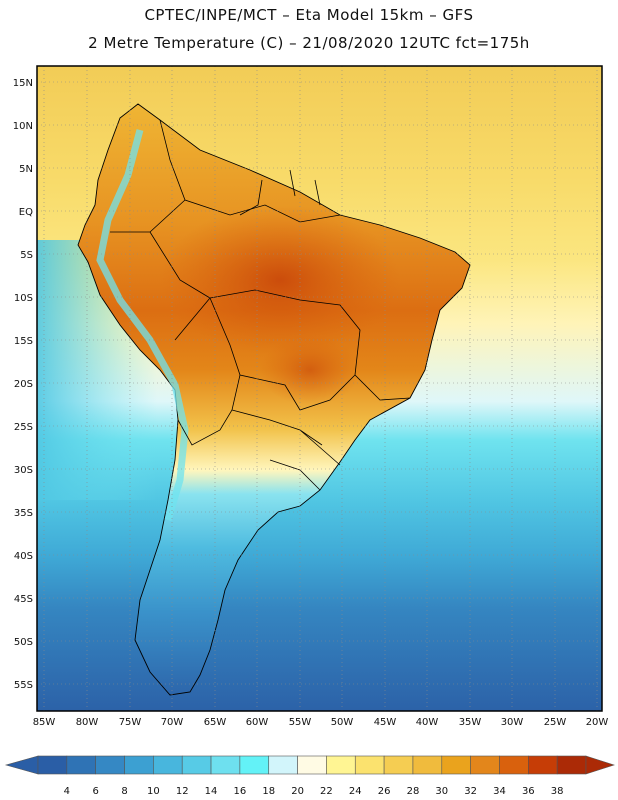 Image resolution: width=618 pixels, height=800 pixels. Describe the element at coordinates (215, 722) in the screenshot. I see `lon-label: 65W` at that location.